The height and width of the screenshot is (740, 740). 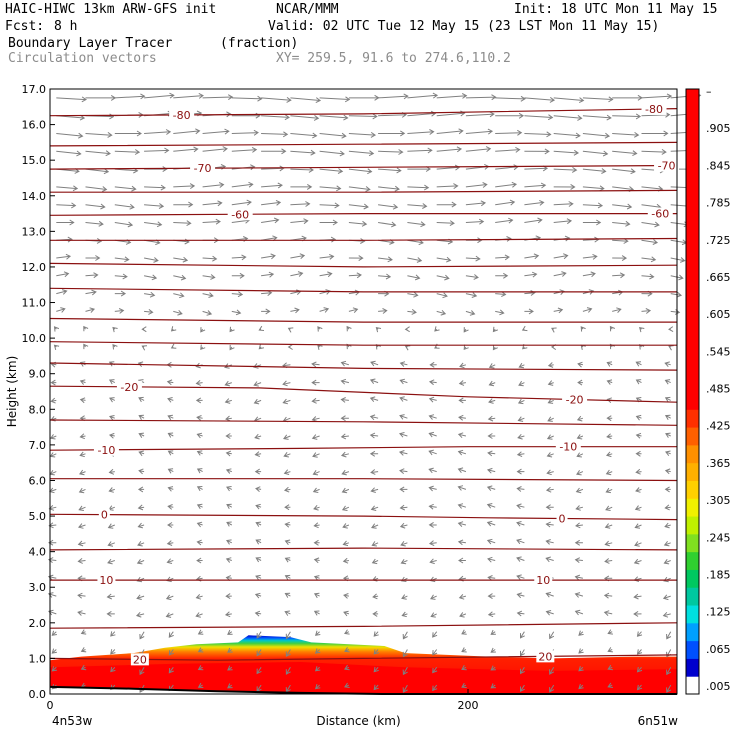 What do you see at coordinates (34, 89) in the screenshot?
I see `y-tick-label: 17.0` at bounding box center [34, 89].